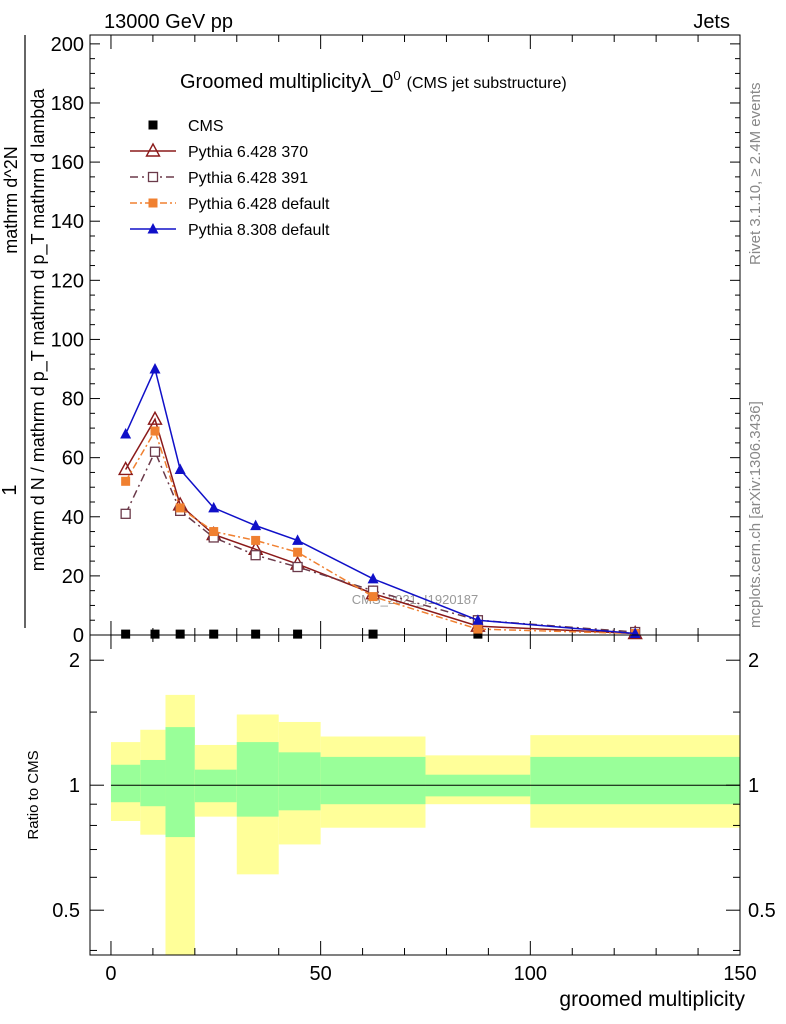 The height and width of the screenshot is (1024, 786). What do you see at coordinates (67, 340) in the screenshot?
I see `main-y-tick-label: 100` at bounding box center [67, 340].